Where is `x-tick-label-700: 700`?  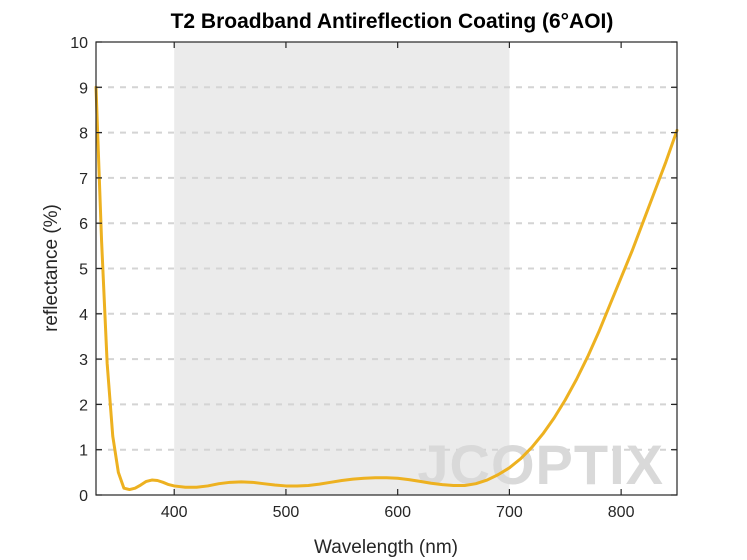
x-tick-label-700: 700 is located at coordinates (509, 512).